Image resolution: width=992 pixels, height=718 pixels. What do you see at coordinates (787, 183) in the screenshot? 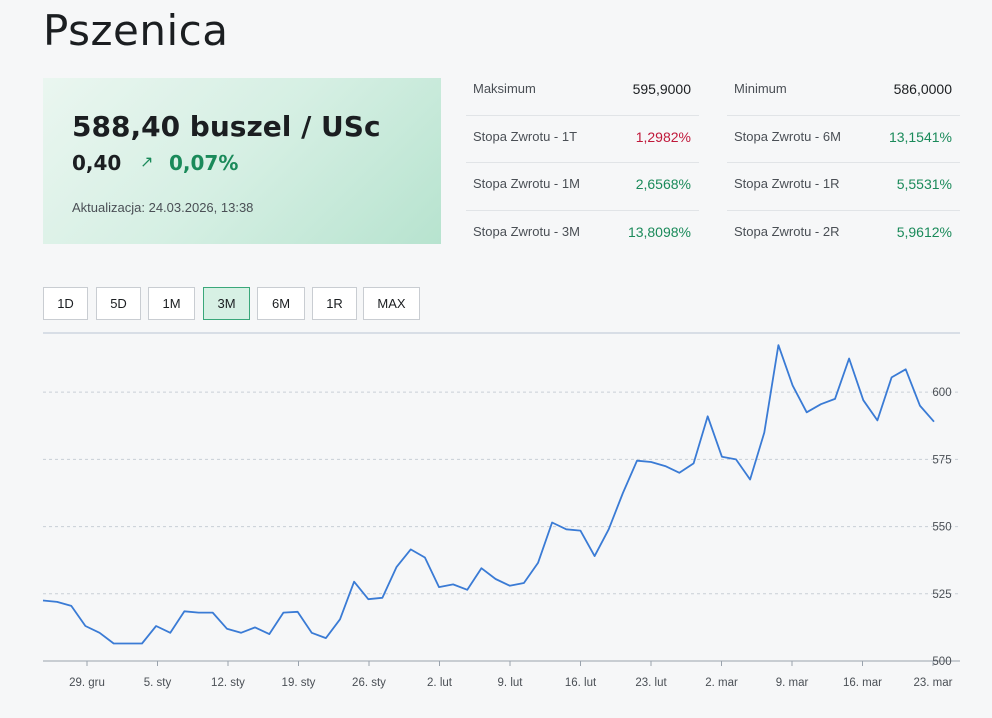
I see `stat-label: Stopa Zwrotu - 1R` at bounding box center [787, 183].